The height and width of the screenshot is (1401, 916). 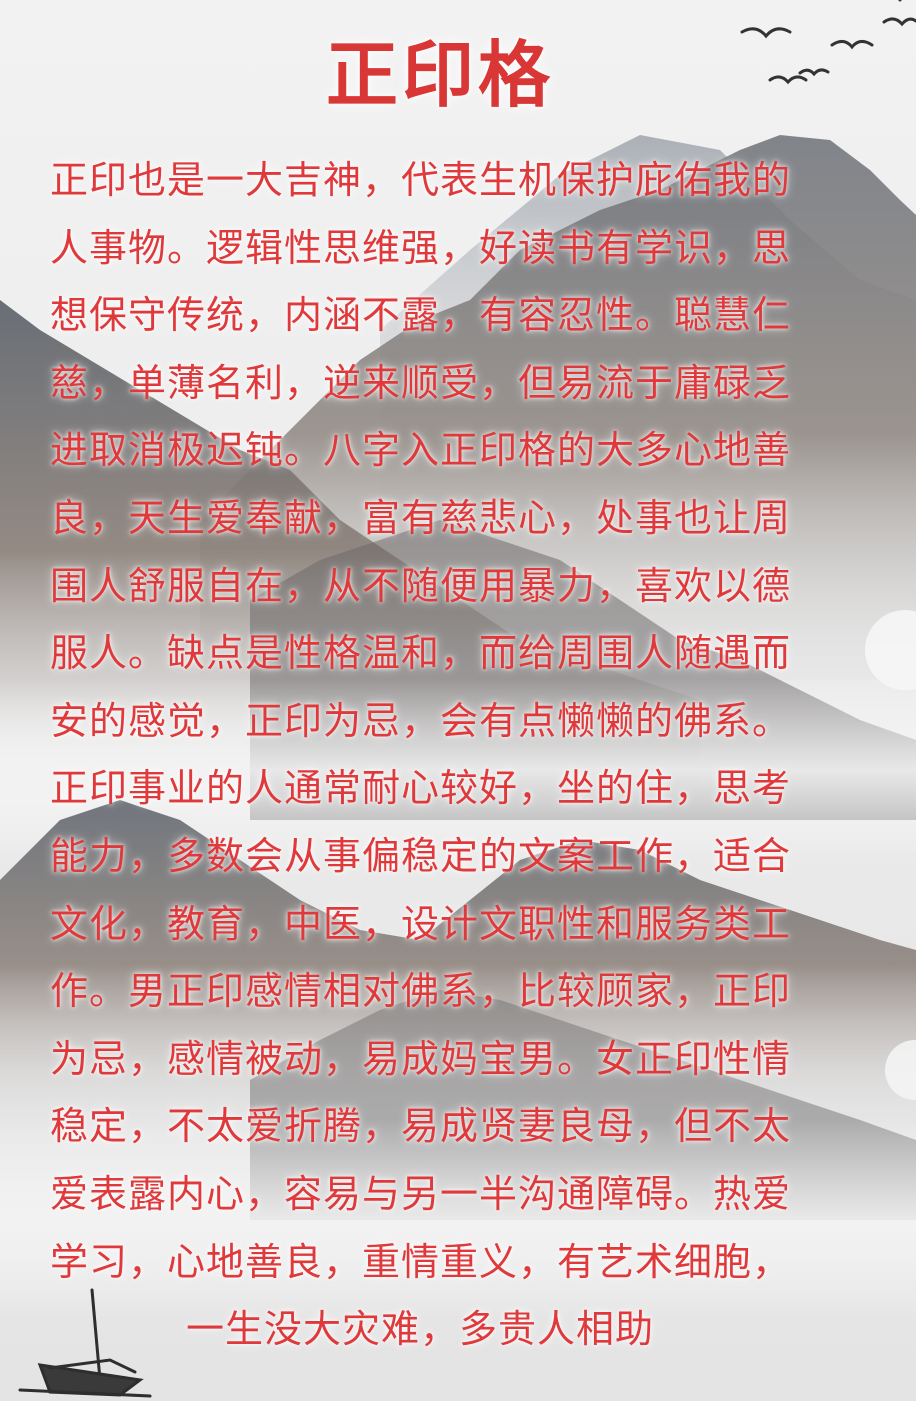 What do you see at coordinates (421, 180) in the screenshot?
I see `text-line: 正印也是一大吉神，代表生机保护庇佑我的` at bounding box center [421, 180].